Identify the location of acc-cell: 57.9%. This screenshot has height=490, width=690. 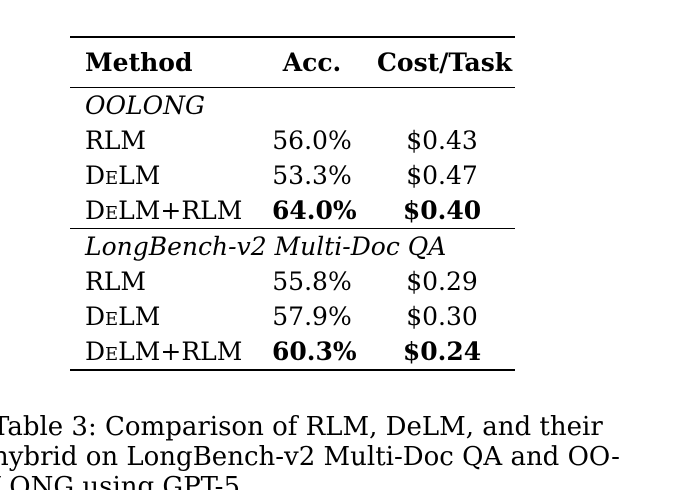
(312, 316).